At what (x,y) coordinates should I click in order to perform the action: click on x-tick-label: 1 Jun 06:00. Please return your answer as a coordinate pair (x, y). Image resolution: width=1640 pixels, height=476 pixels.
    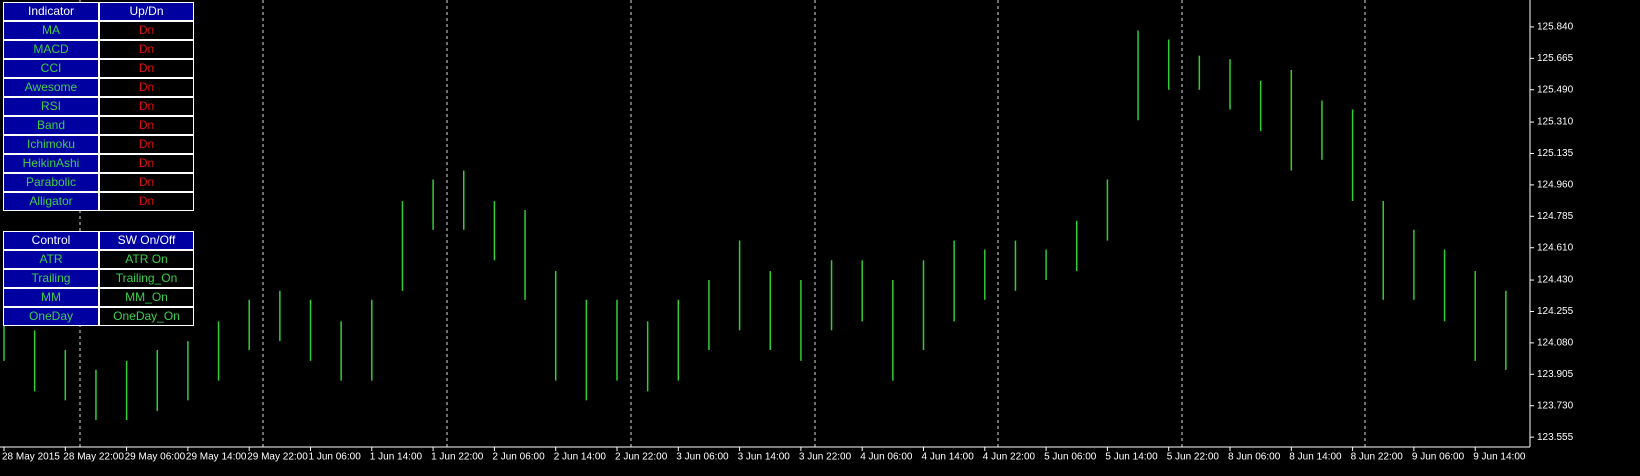
    Looking at the image, I should click on (335, 457).